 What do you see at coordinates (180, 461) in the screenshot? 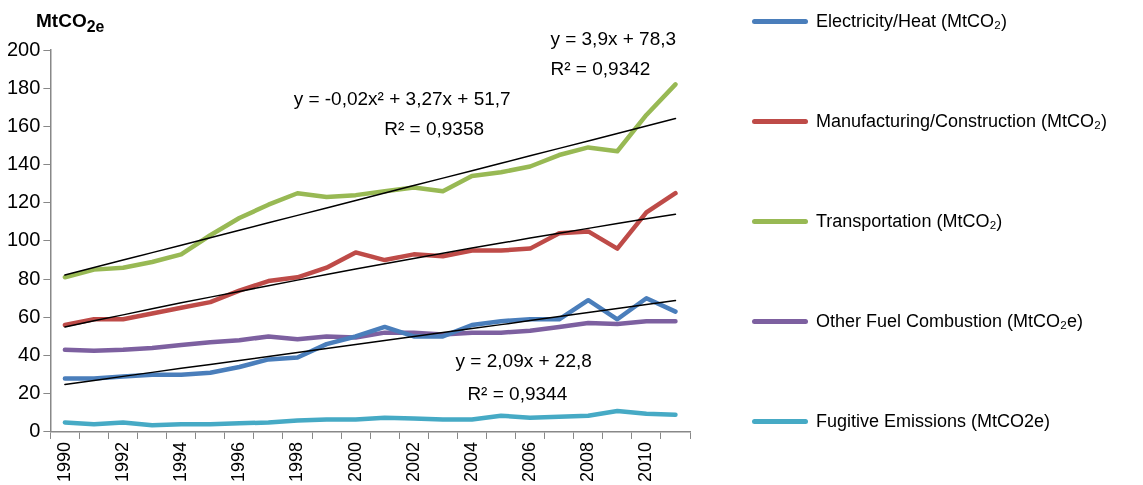
I see `x-tick-label: 1994` at bounding box center [180, 461].